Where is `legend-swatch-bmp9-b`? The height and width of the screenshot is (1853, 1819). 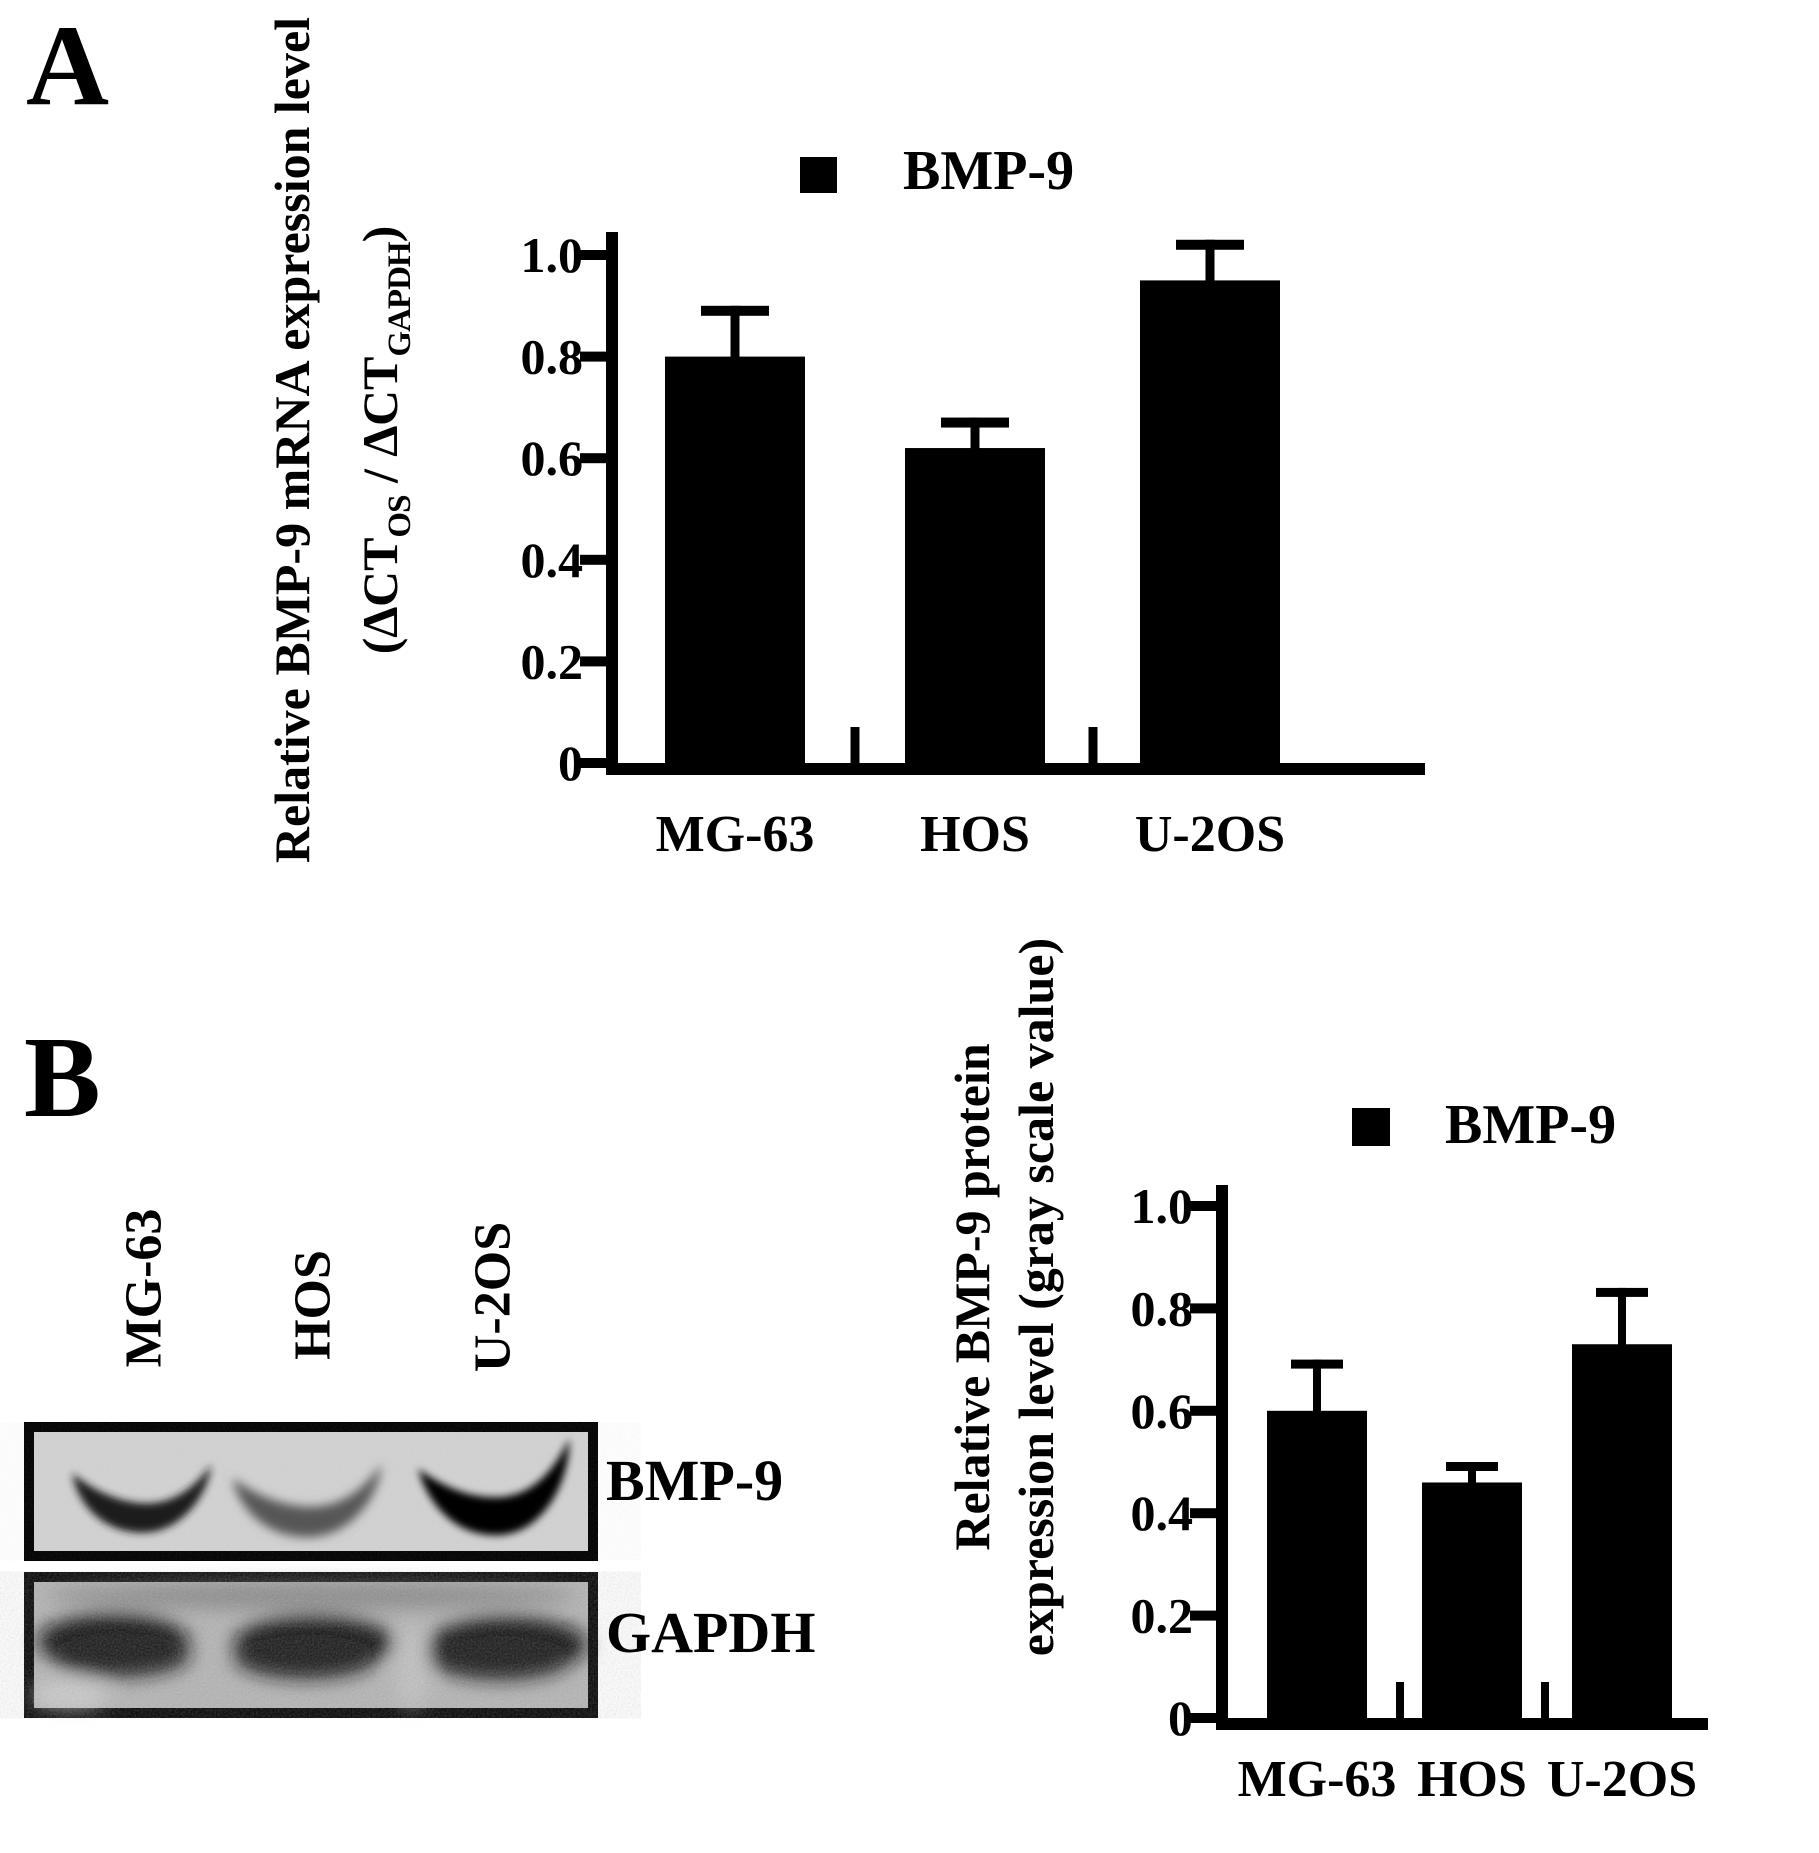
legend-swatch-bmp9-b is located at coordinates (1371, 1127).